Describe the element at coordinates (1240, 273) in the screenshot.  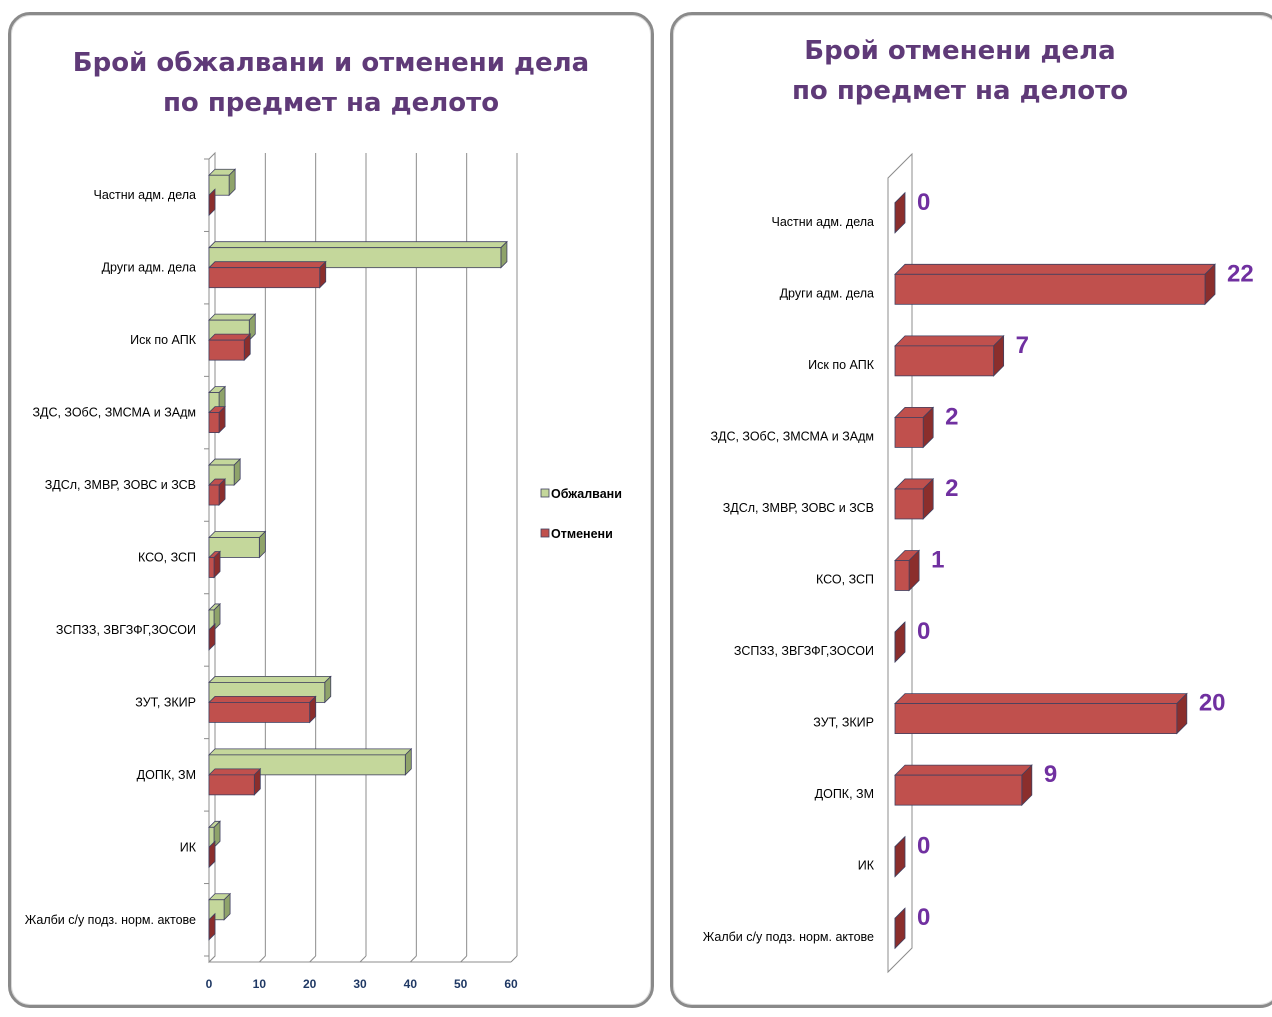
I see `data-label: 22` at that location.